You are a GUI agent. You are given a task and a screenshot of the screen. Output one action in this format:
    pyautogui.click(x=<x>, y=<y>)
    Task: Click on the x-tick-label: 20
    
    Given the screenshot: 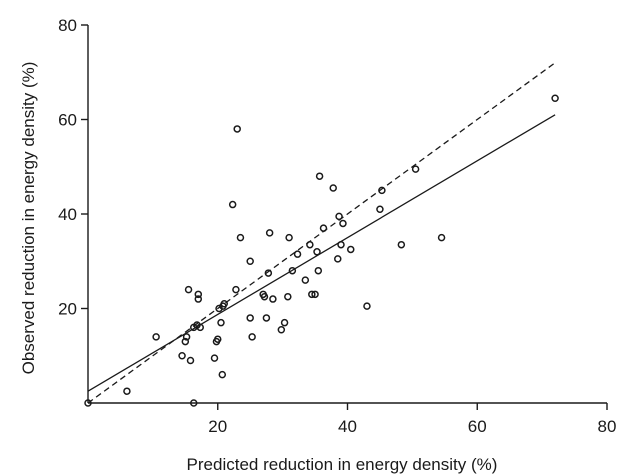 What is the action you would take?
    pyautogui.click(x=217, y=426)
    